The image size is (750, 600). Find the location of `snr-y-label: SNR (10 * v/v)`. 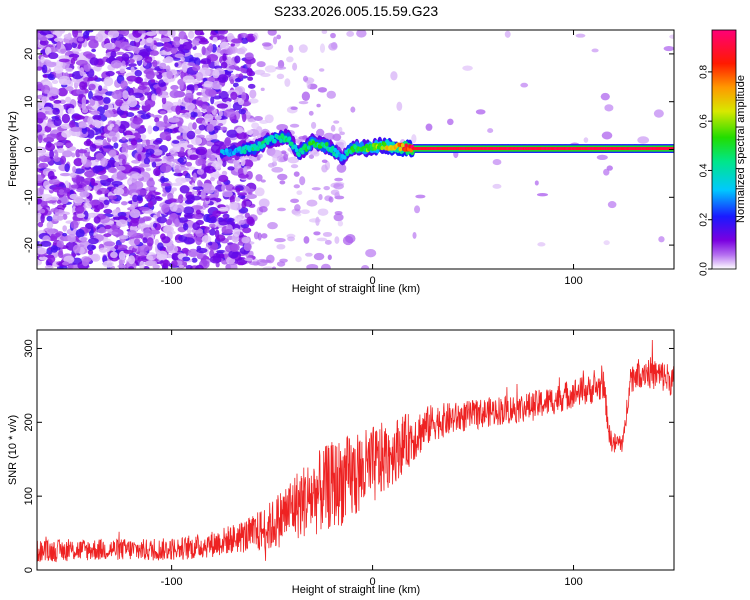

snr-y-label: SNR (10 * v/v) is located at coordinates (13, 450).